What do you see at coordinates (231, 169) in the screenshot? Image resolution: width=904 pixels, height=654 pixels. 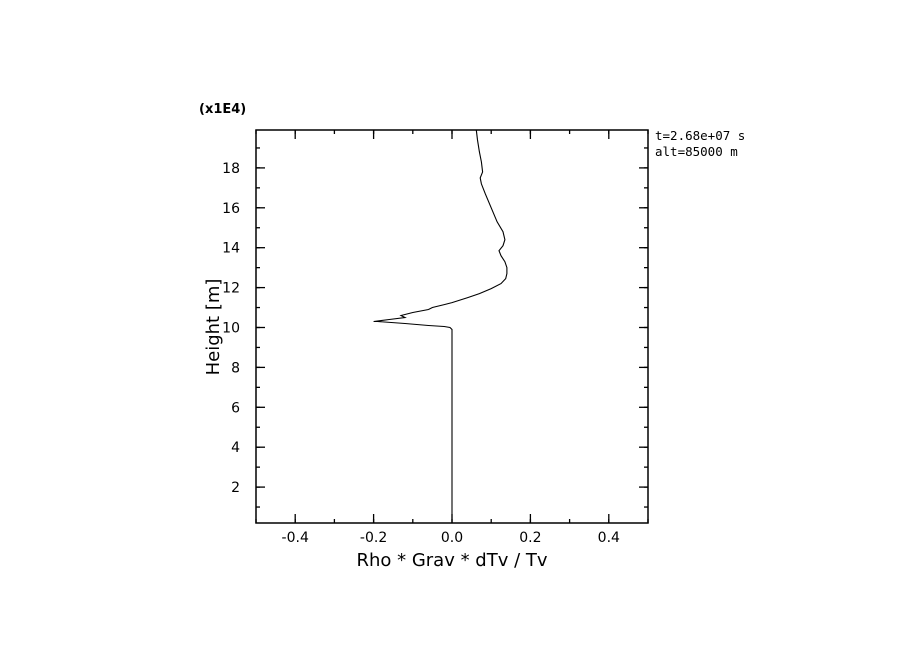 I see `y-tick-label: 18` at bounding box center [231, 169].